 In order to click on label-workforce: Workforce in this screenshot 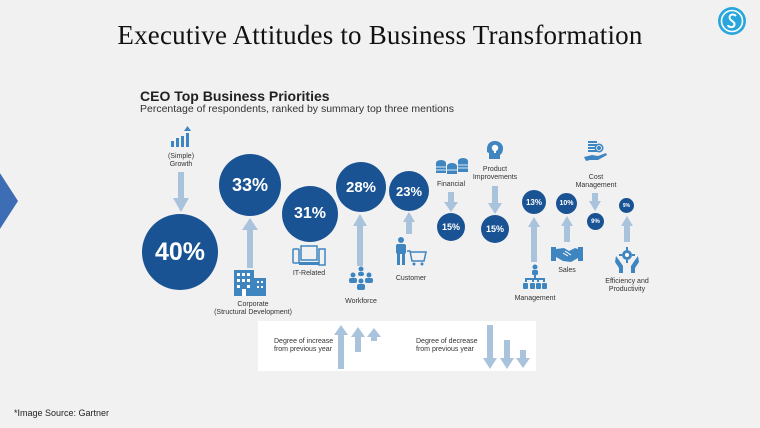, I will do `click(361, 301)`.